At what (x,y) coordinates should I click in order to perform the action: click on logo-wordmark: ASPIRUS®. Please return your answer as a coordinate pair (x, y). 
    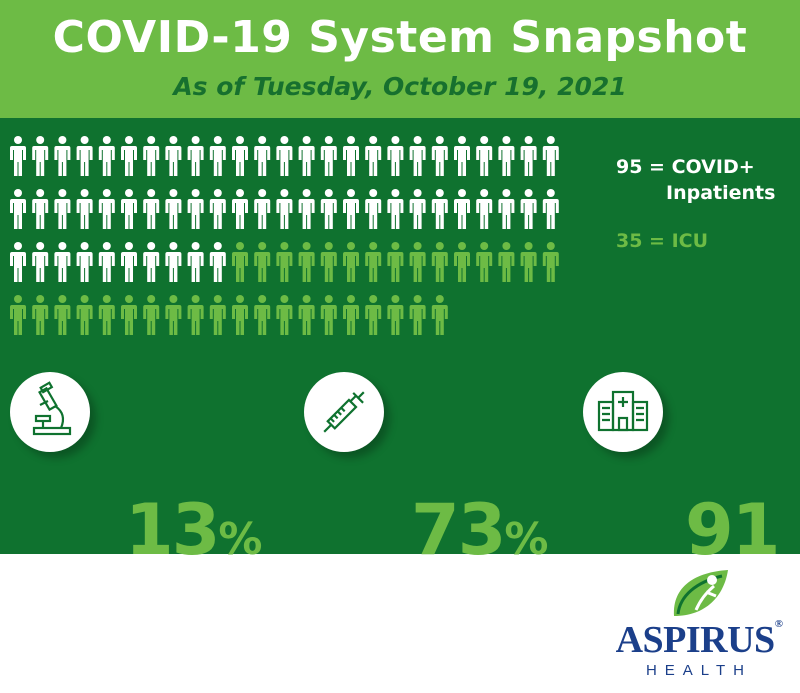
    Looking at the image, I should click on (699, 639).